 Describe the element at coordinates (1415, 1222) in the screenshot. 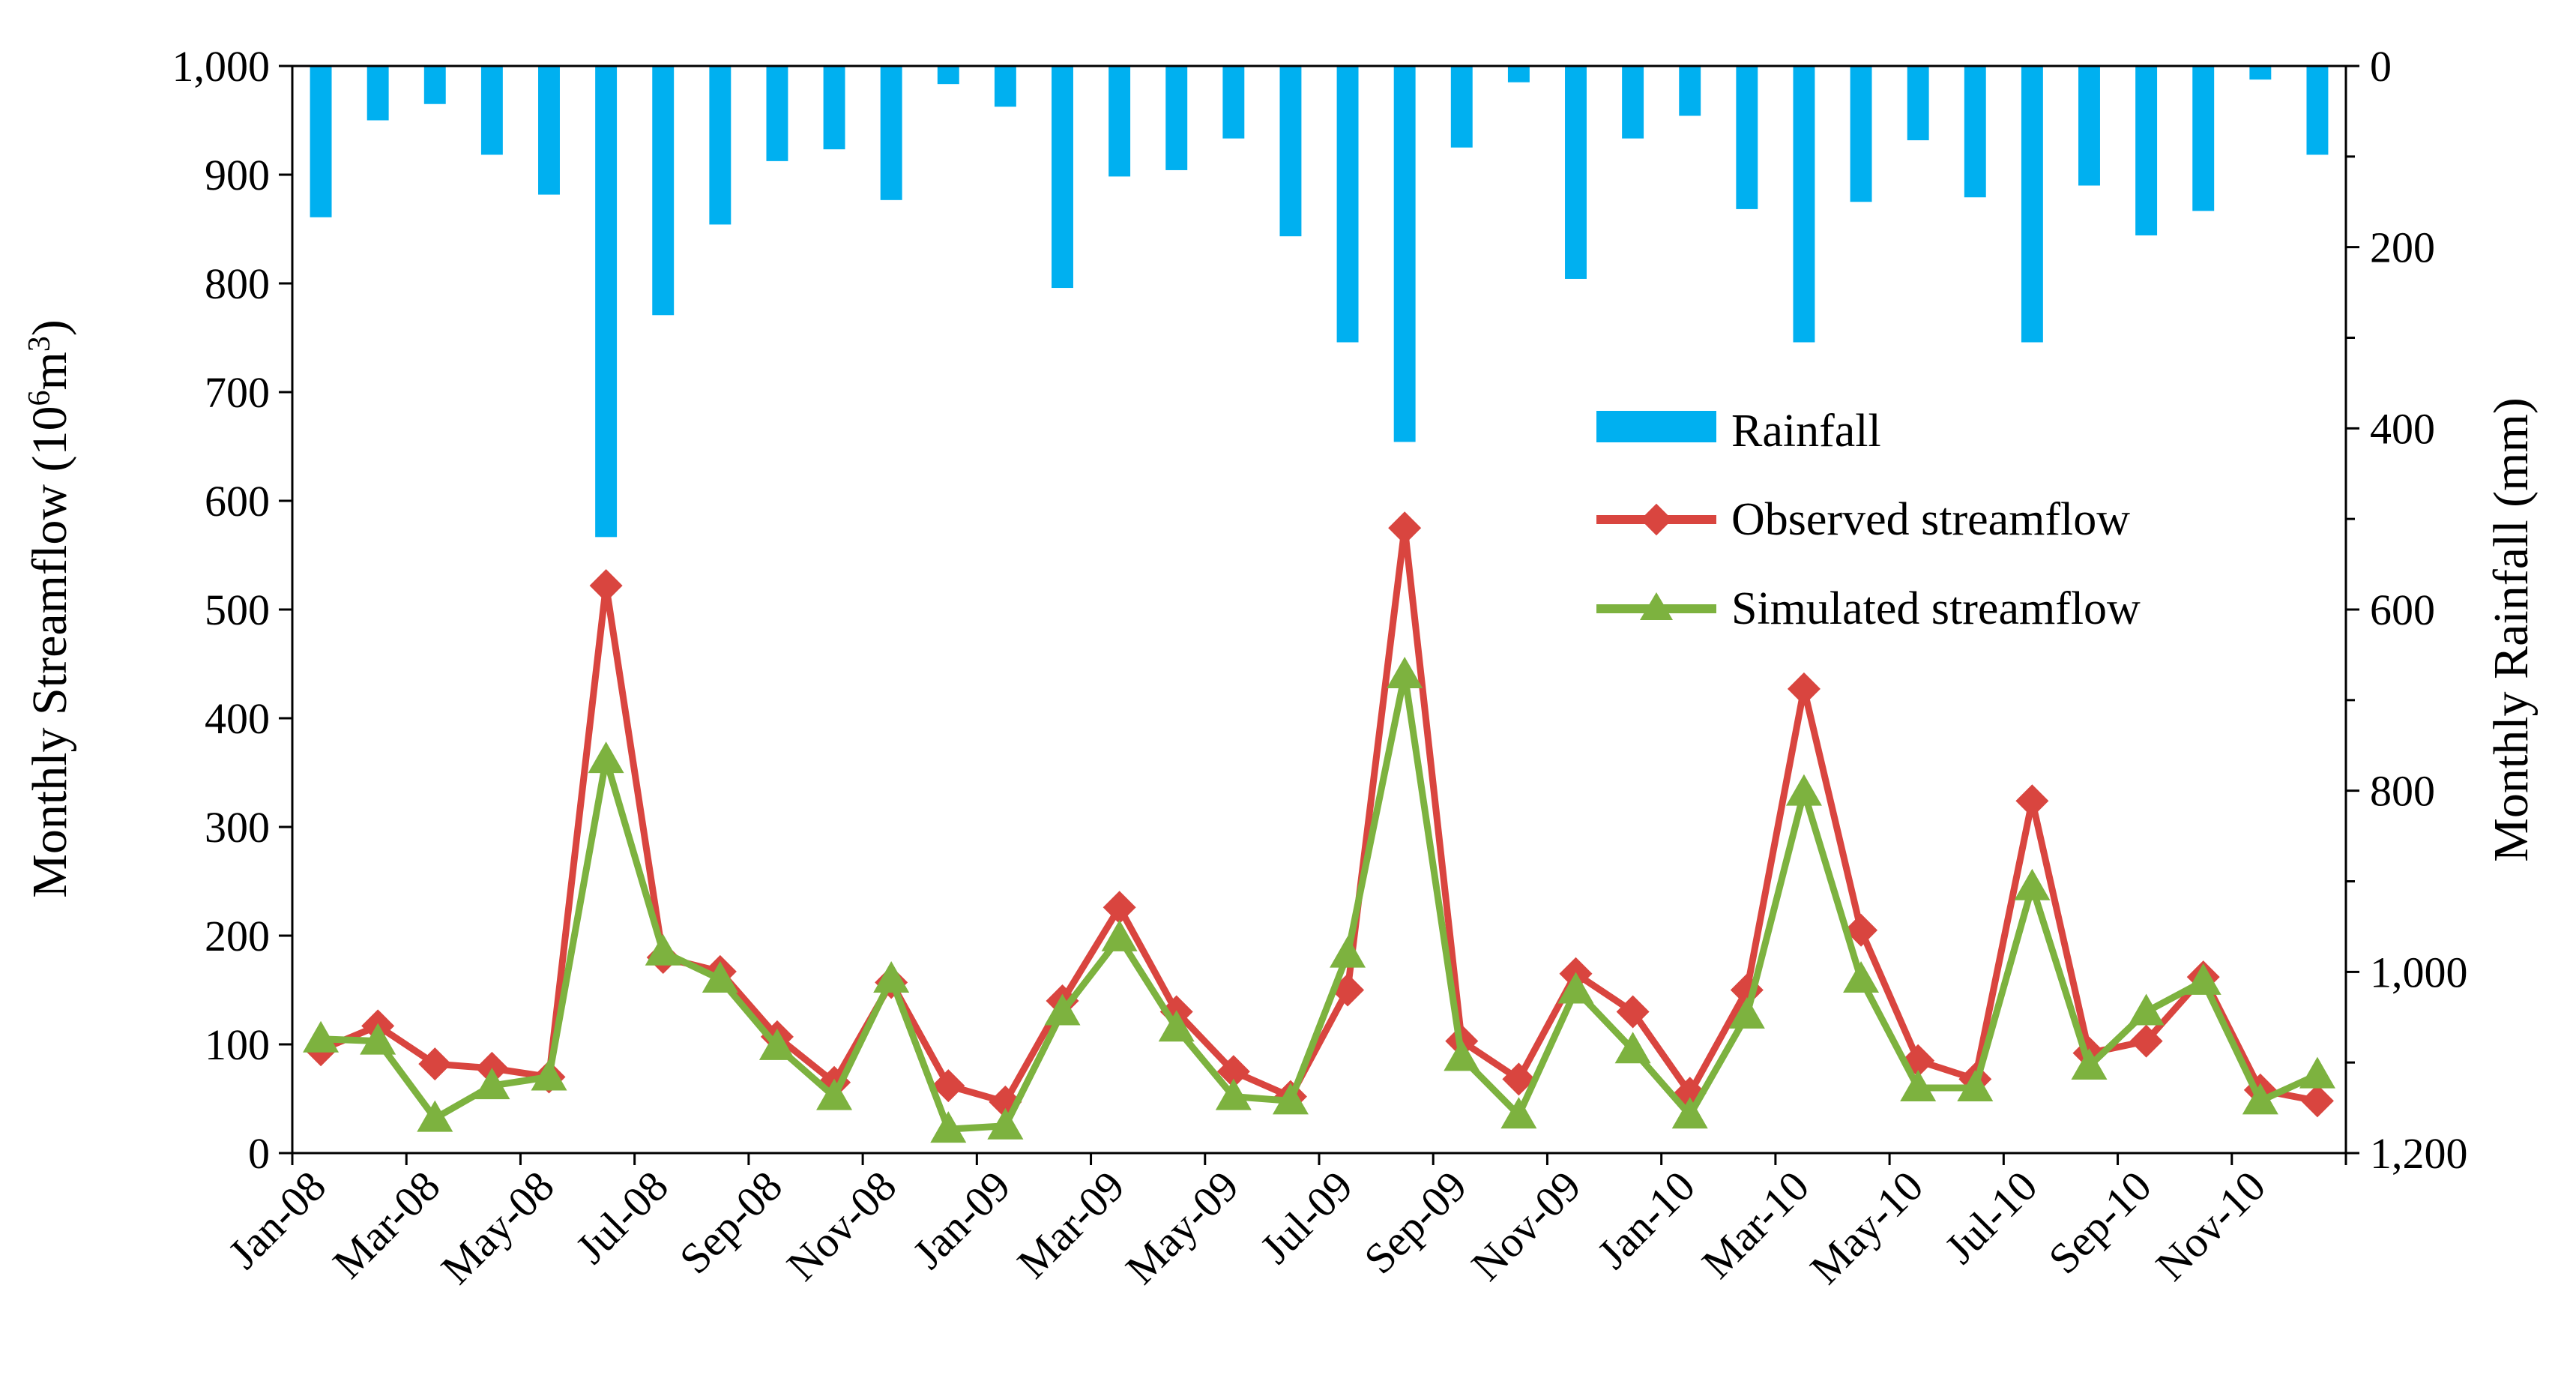

I see `x-tick-label: Sep-09` at that location.